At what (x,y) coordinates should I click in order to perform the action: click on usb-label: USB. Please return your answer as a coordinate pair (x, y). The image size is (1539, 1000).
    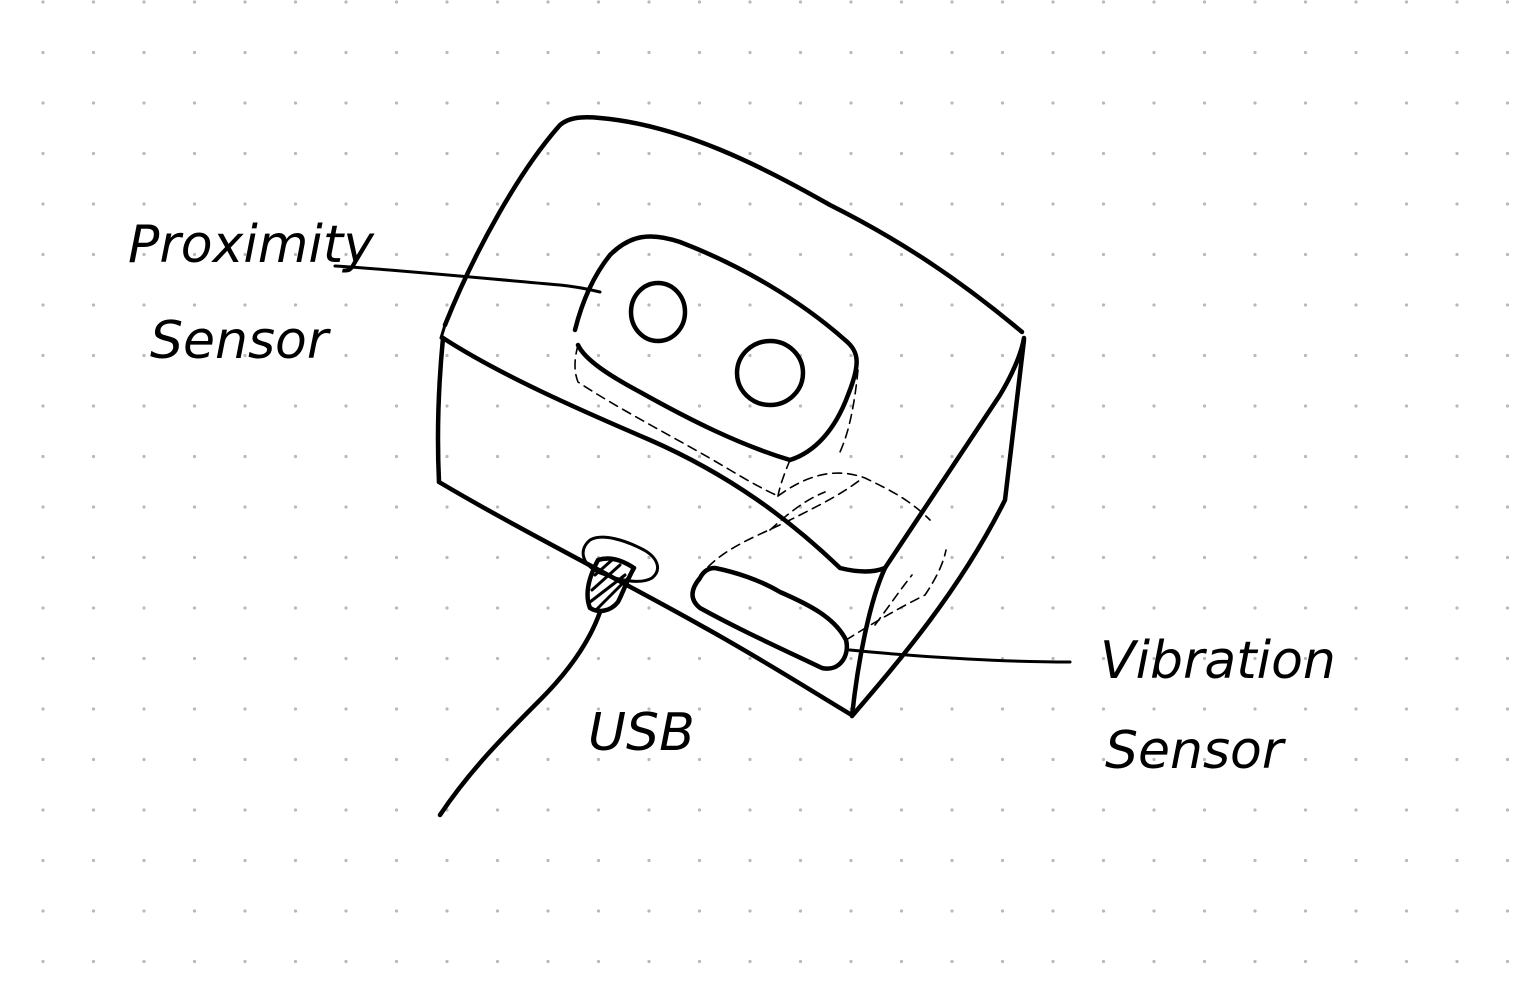
    Looking at the image, I should click on (641, 733).